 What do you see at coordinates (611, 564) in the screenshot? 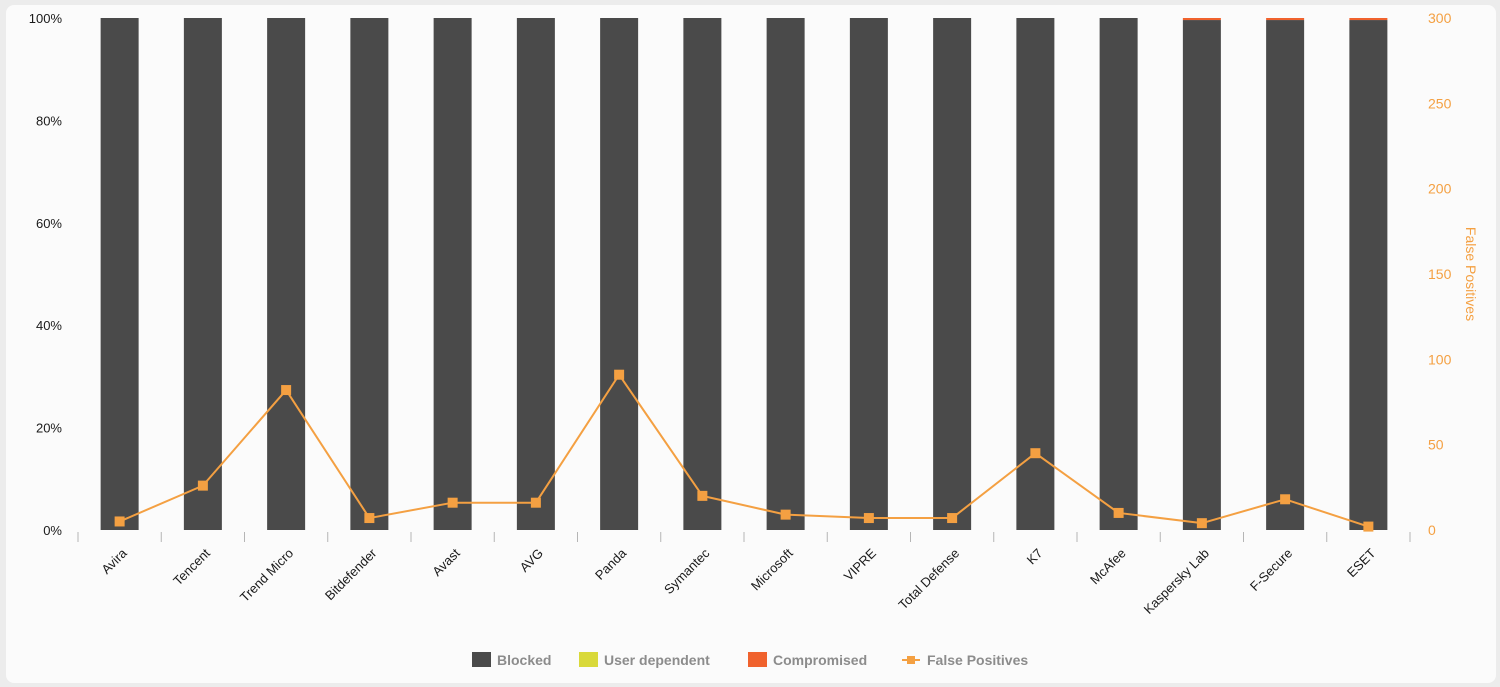
I see `x-tick-label: Panda` at bounding box center [611, 564].